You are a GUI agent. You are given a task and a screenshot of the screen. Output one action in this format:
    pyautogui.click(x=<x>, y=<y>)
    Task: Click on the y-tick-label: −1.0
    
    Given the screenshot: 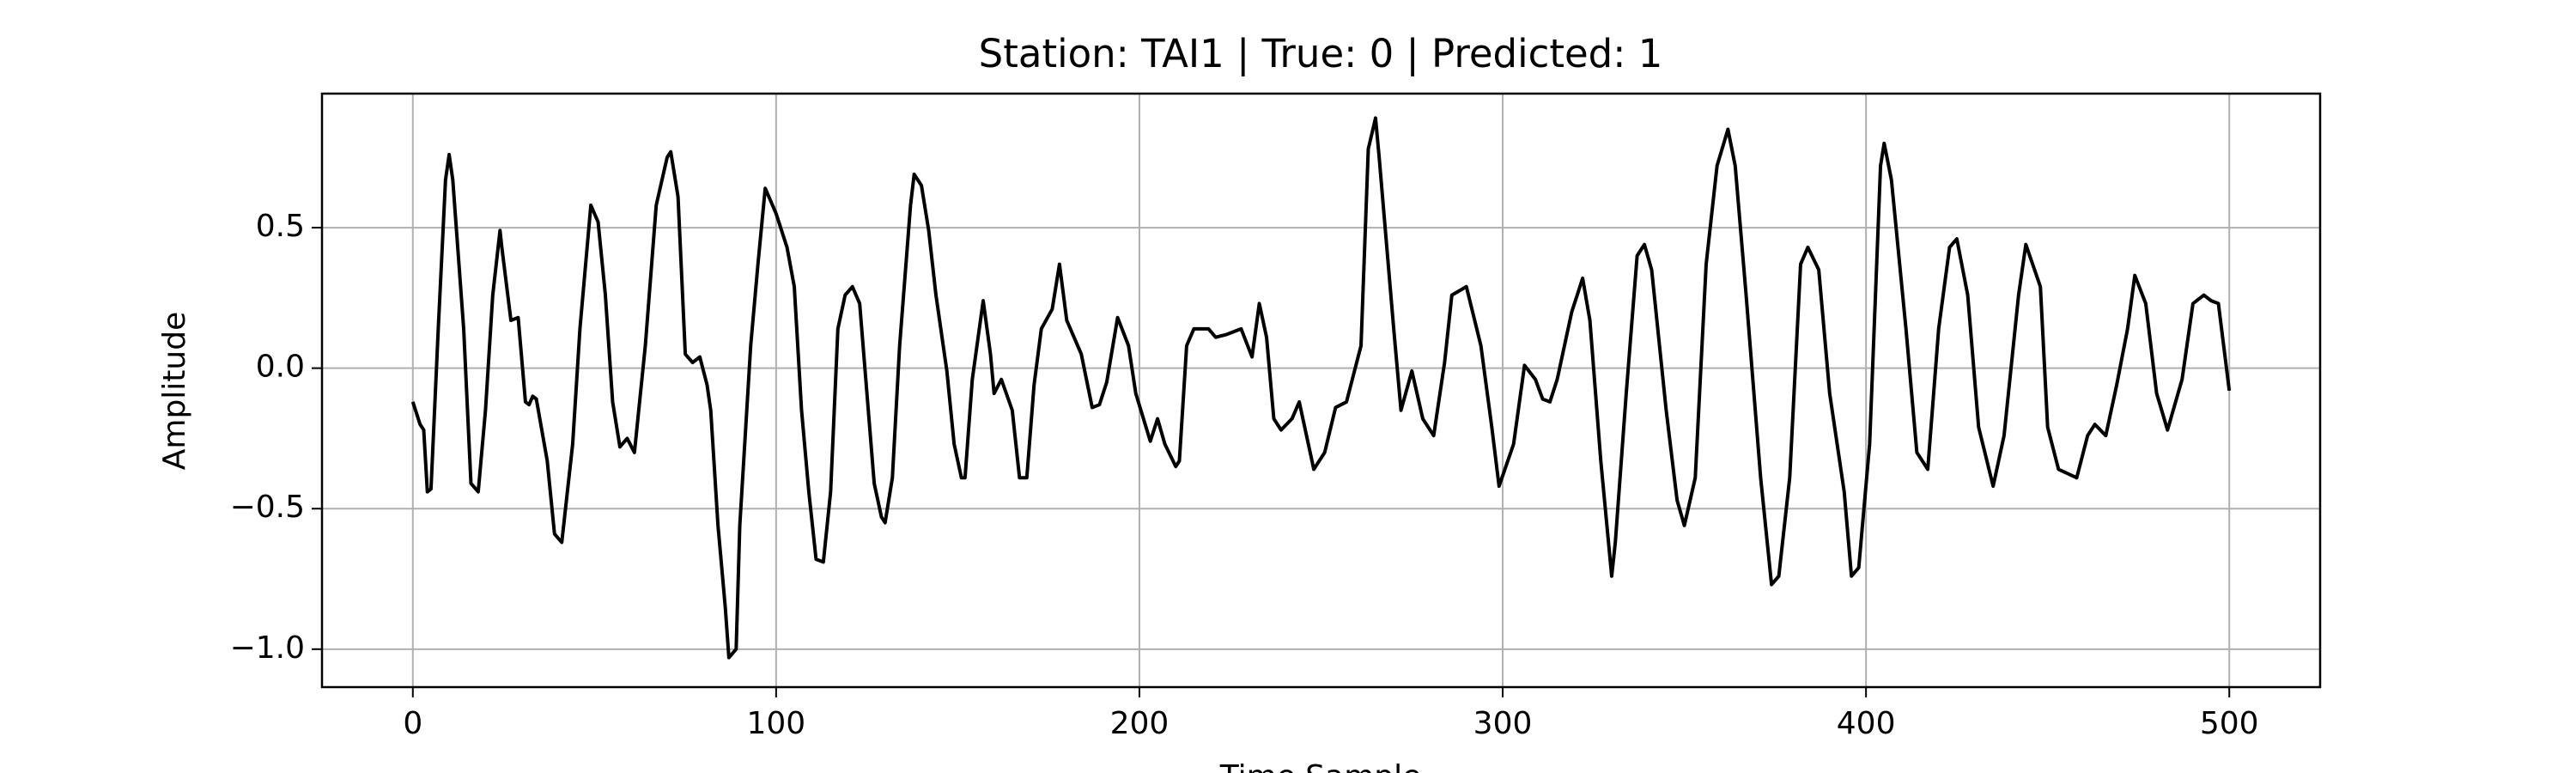 What is the action you would take?
    pyautogui.click(x=268, y=648)
    